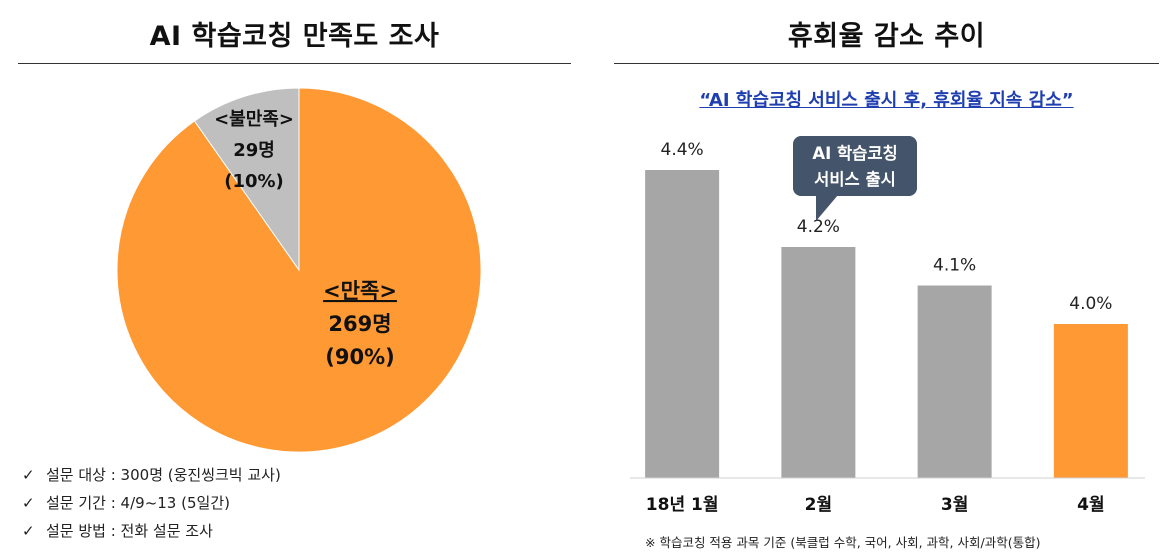 This screenshot has width=1161, height=554. What do you see at coordinates (129, 531) in the screenshot?
I see `survey-note-text: 설문 방법 : 전화 설문 조사` at bounding box center [129, 531].